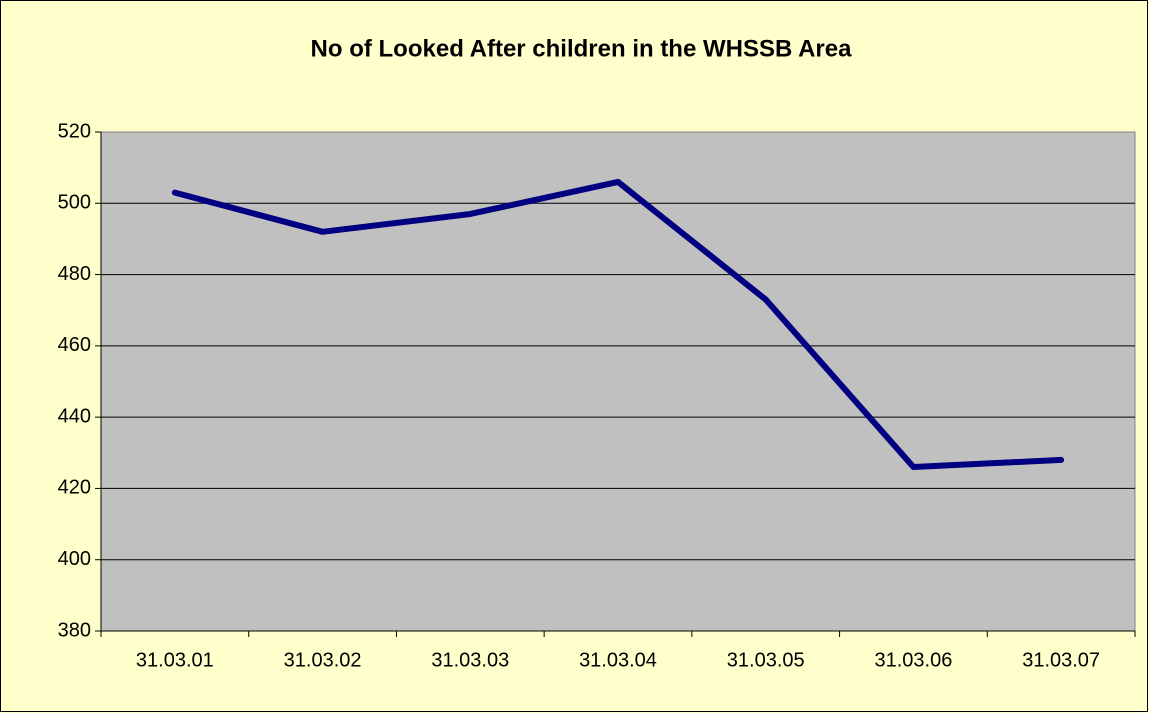 The height and width of the screenshot is (713, 1149). I want to click on x-tick-label: 31.03.02, so click(323, 660).